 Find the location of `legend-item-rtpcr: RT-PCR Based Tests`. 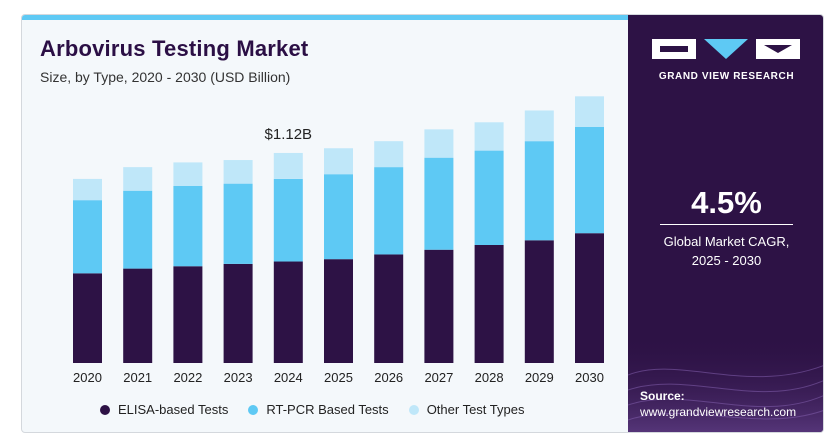

legend-item-rtpcr: RT-PCR Based Tests is located at coordinates (318, 409).